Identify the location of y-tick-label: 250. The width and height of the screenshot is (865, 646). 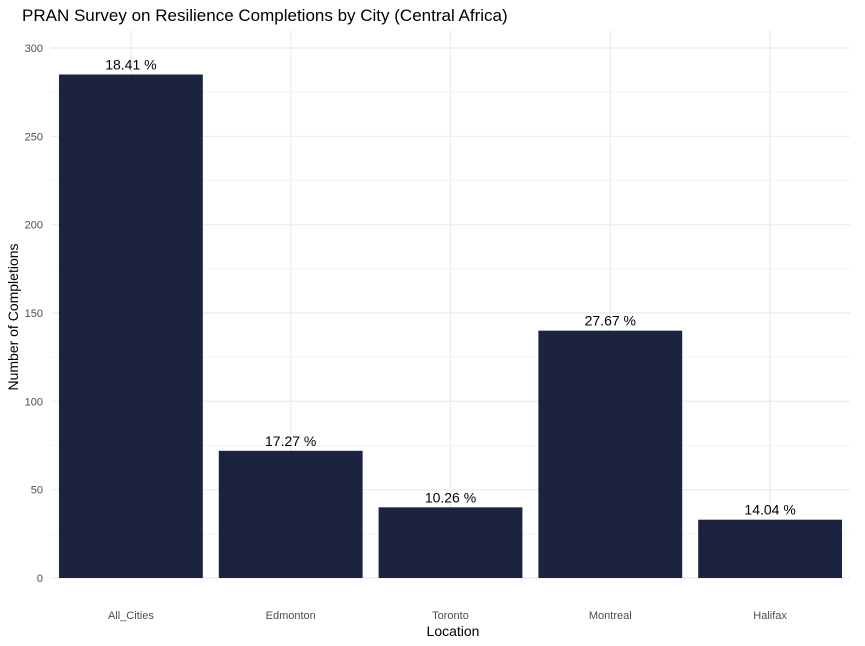
(34, 137).